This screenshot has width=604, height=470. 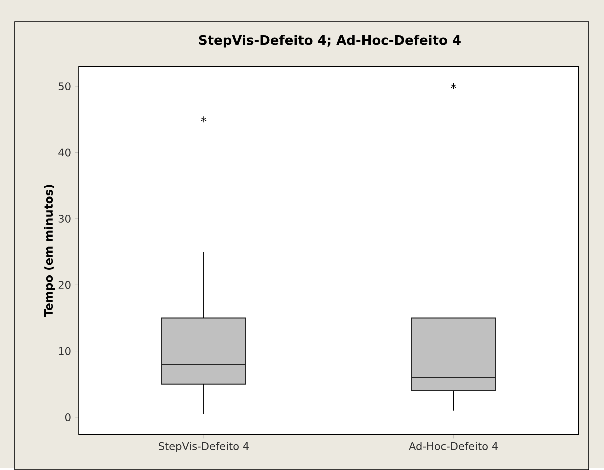 What do you see at coordinates (64, 152) in the screenshot?
I see `y-tick-label: 40` at bounding box center [64, 152].